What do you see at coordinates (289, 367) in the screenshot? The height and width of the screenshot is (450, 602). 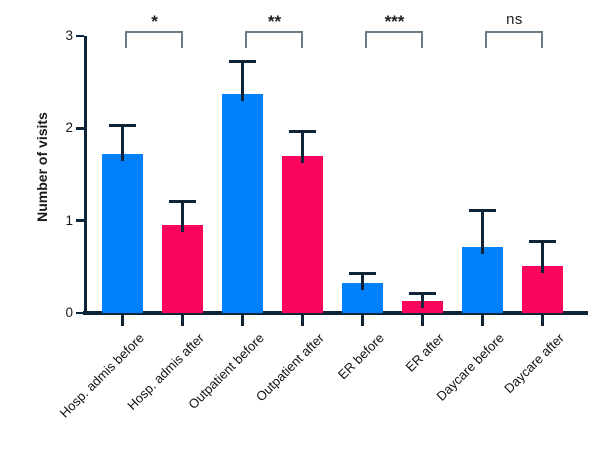 I see `x-tick-label-outpatient-after: Outpatient after` at bounding box center [289, 367].